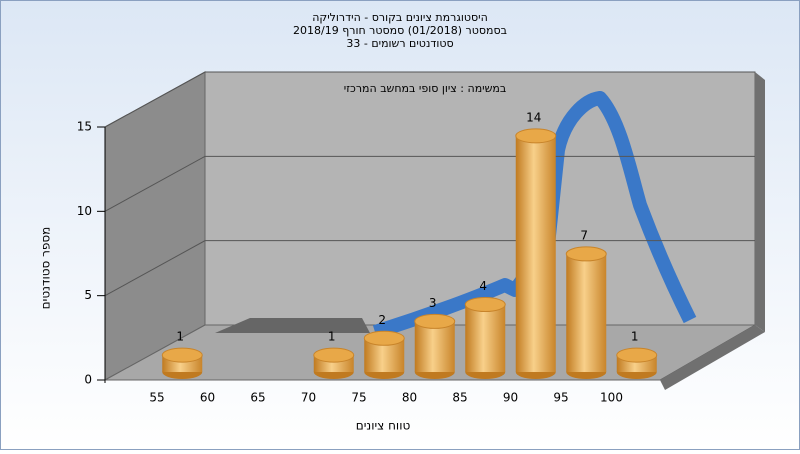 The width and height of the screenshot is (800, 454). I want to click on title-line: היסטוגרמת ציונים בקורס - הידרוליקה, so click(400, 17).